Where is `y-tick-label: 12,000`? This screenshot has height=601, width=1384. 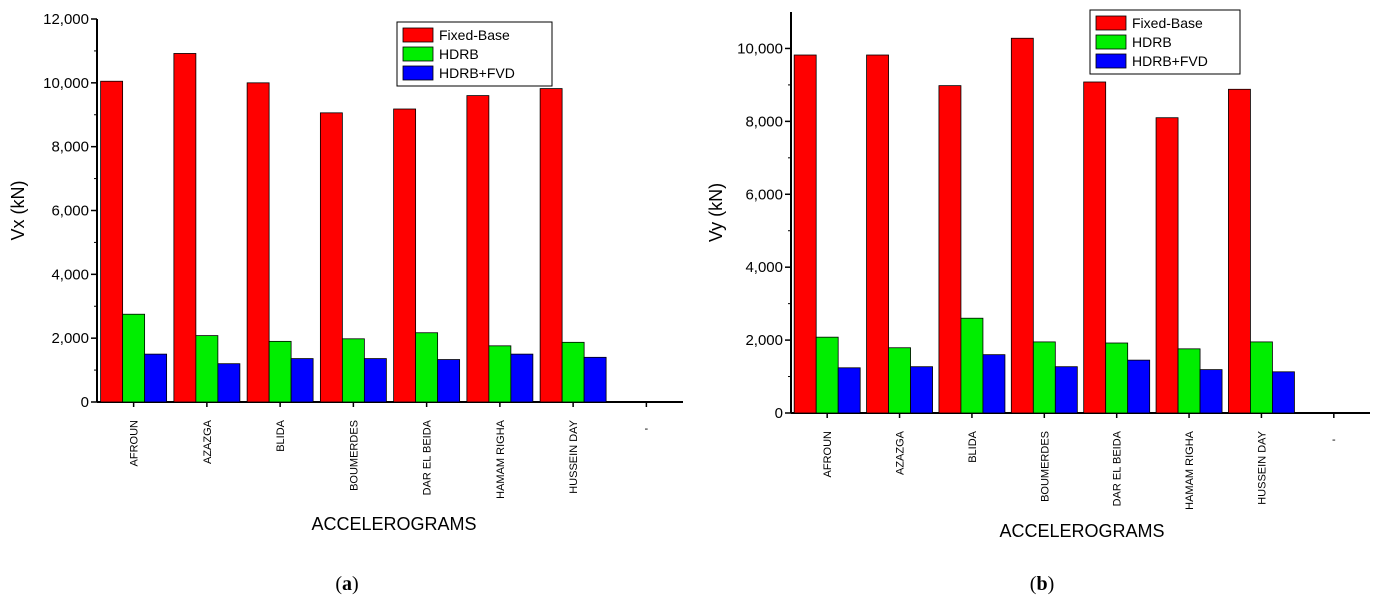 y-tick-label: 12,000 is located at coordinates (66, 19).